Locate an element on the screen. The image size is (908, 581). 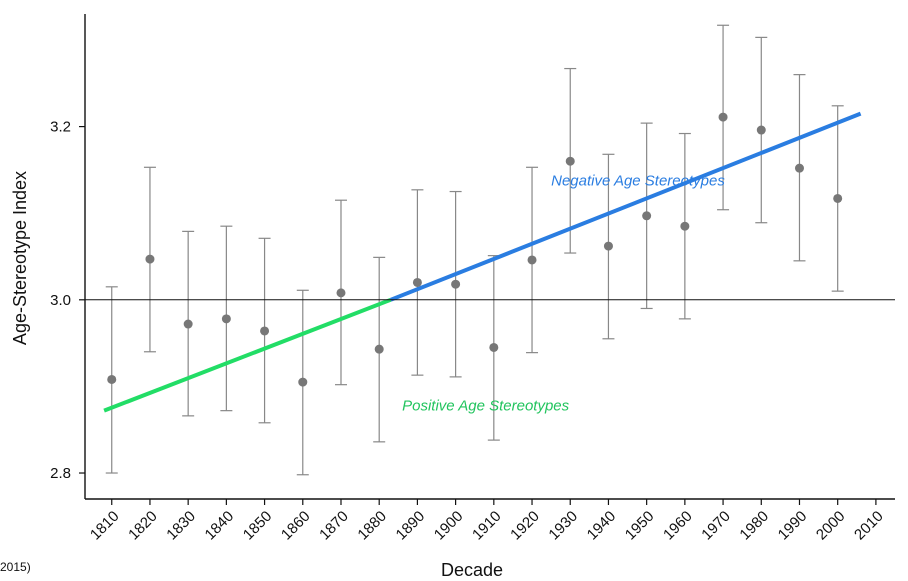
x-tick-label: 1970 is located at coordinates (716, 526).